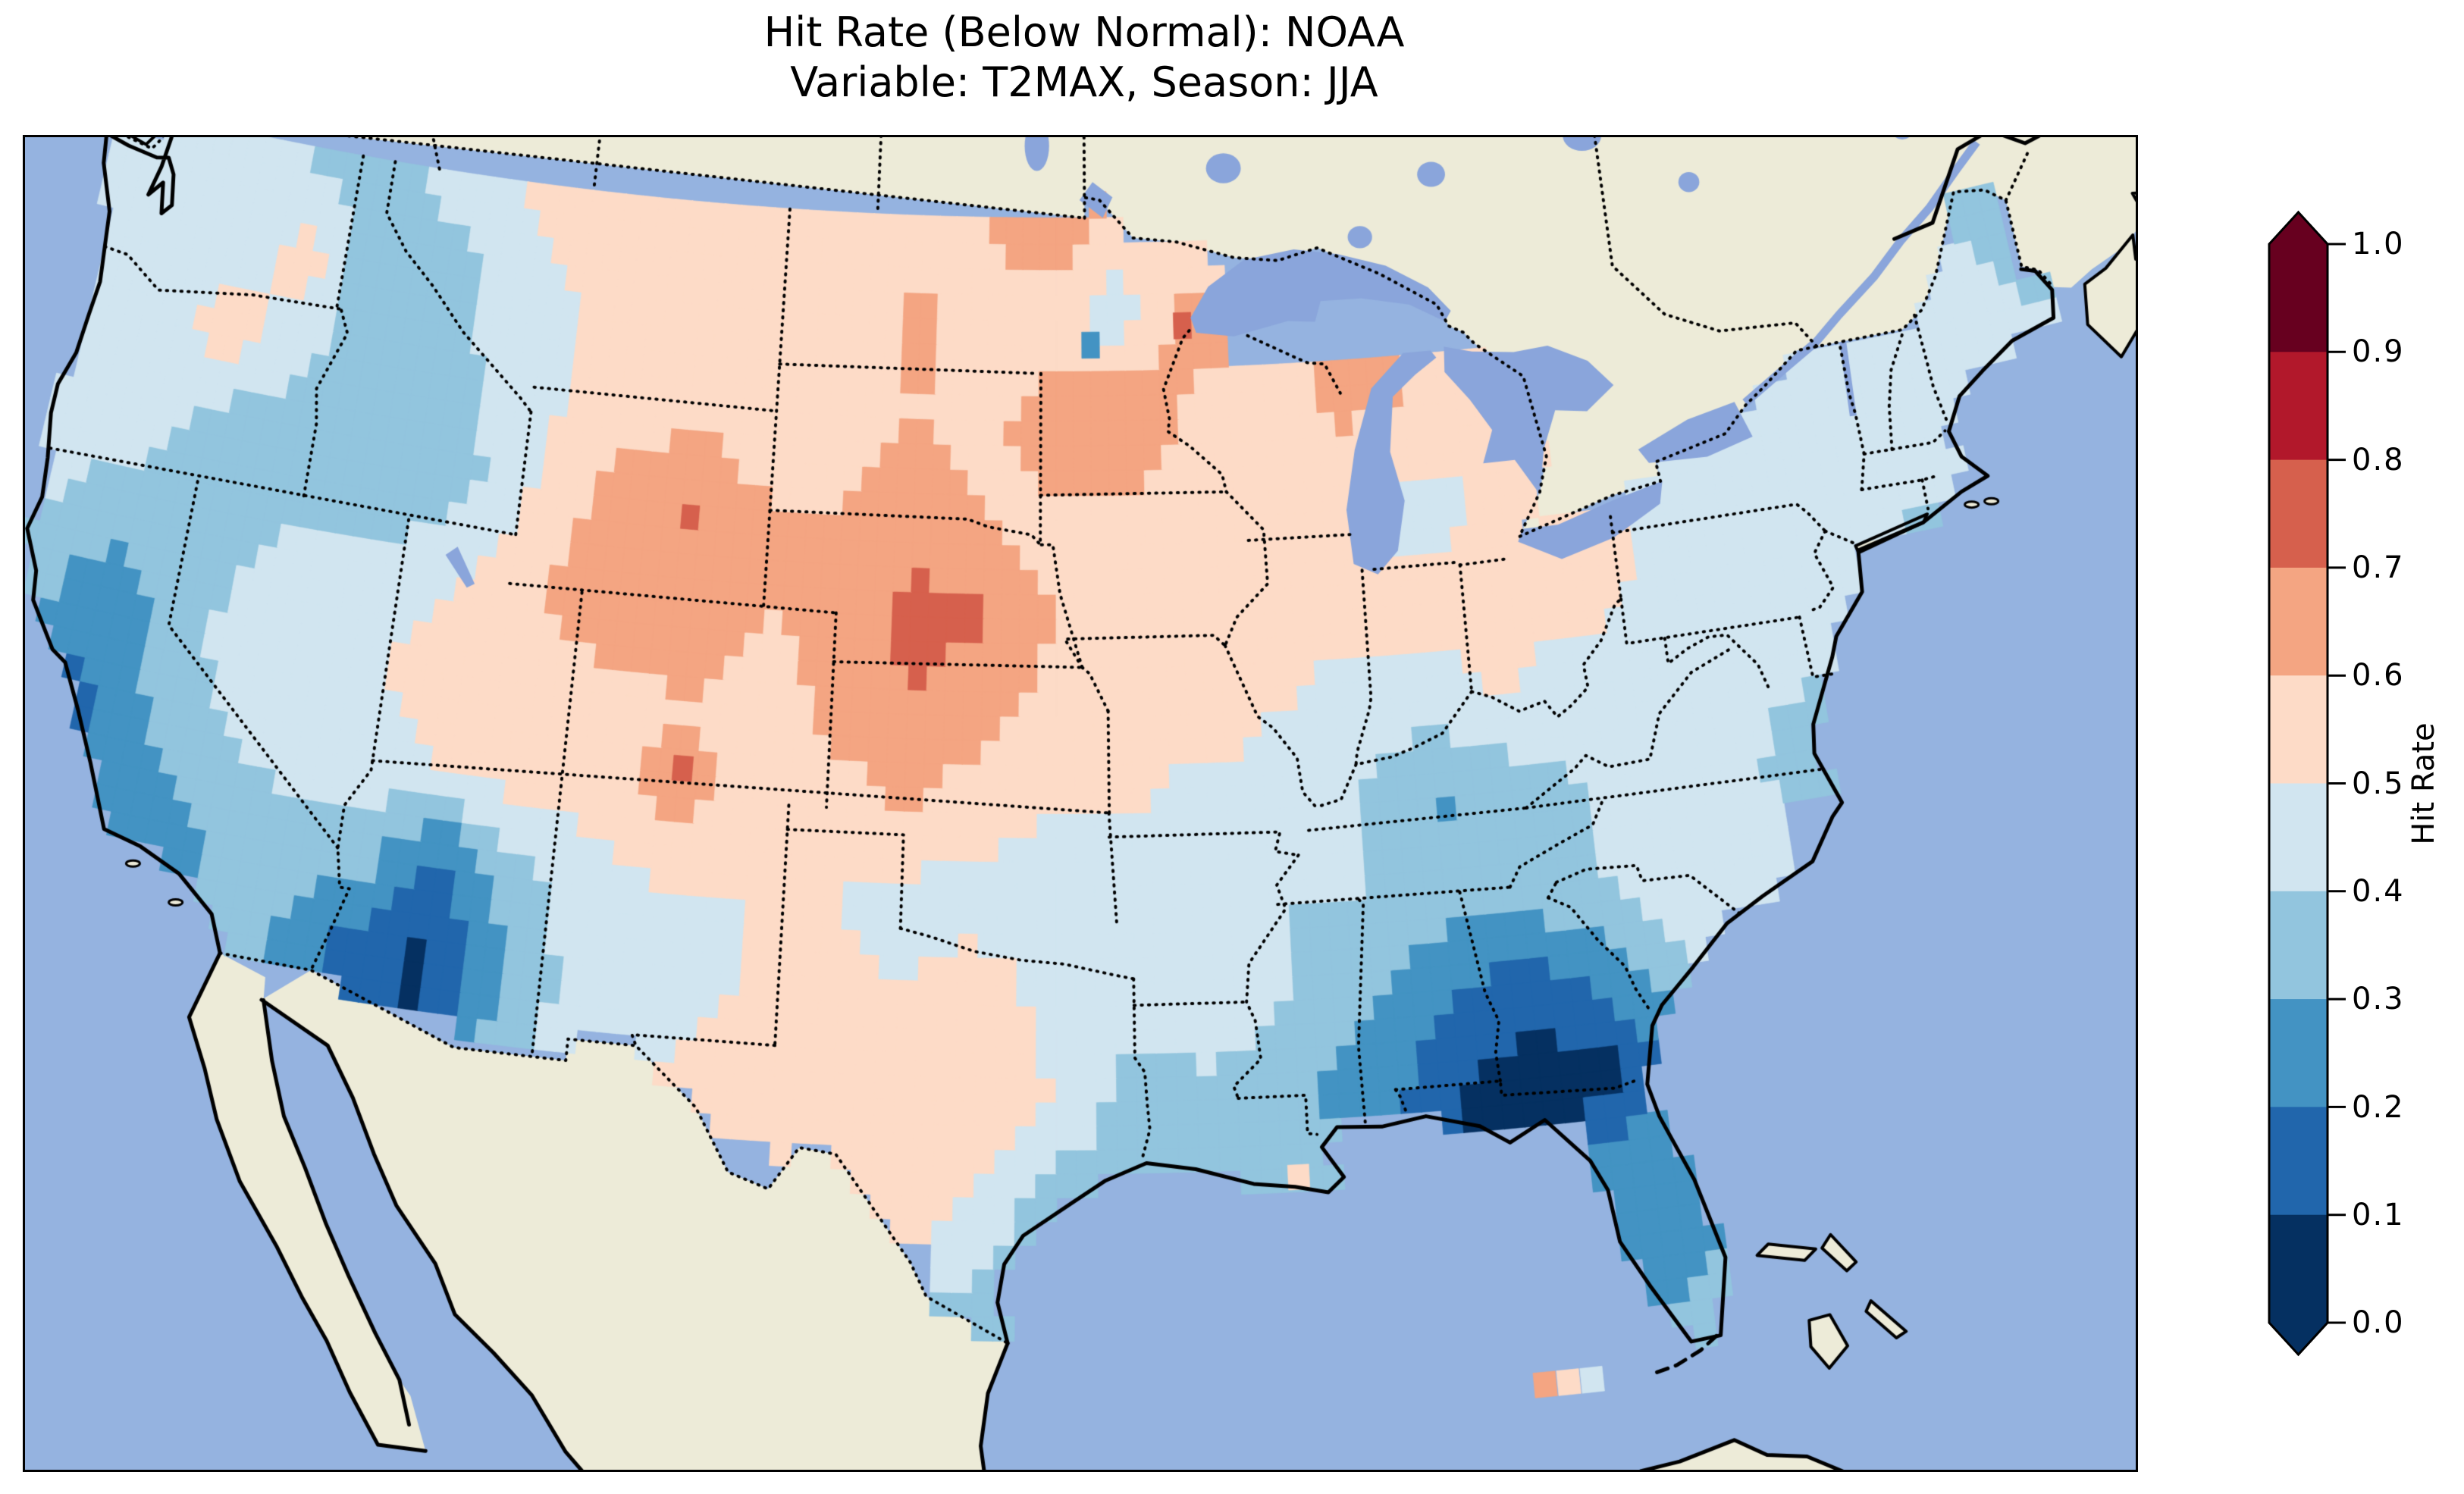 The width and height of the screenshot is (2464, 1494). Describe the element at coordinates (2378, 460) in the screenshot. I see `colorbar-tick-label: 0.8` at that location.